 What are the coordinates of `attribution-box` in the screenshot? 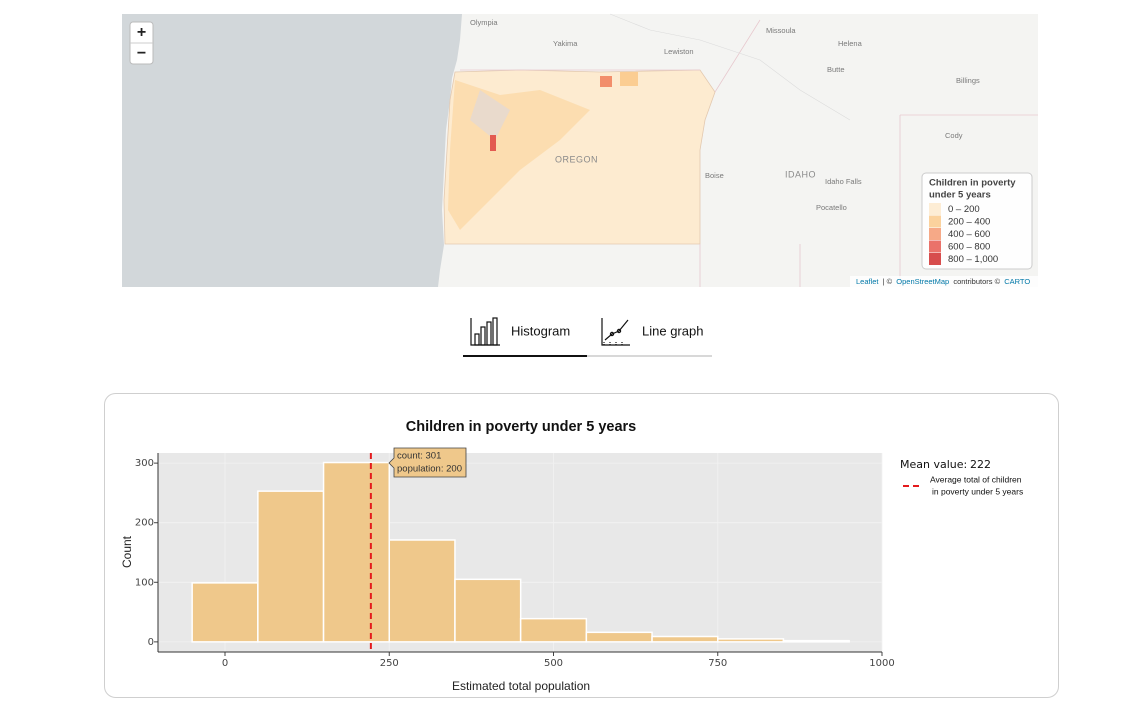 It's located at (944, 281).